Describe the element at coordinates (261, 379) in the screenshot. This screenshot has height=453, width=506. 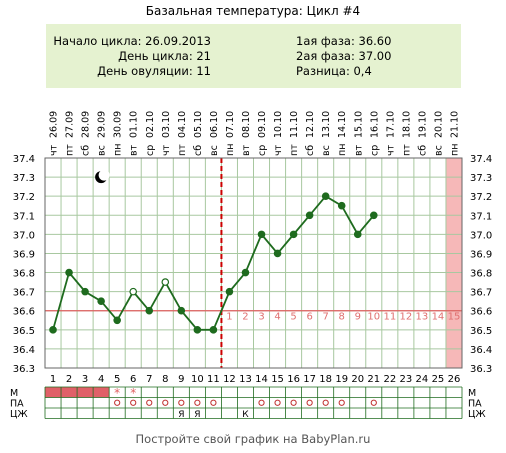
I see `x-tick-label: 14` at that location.